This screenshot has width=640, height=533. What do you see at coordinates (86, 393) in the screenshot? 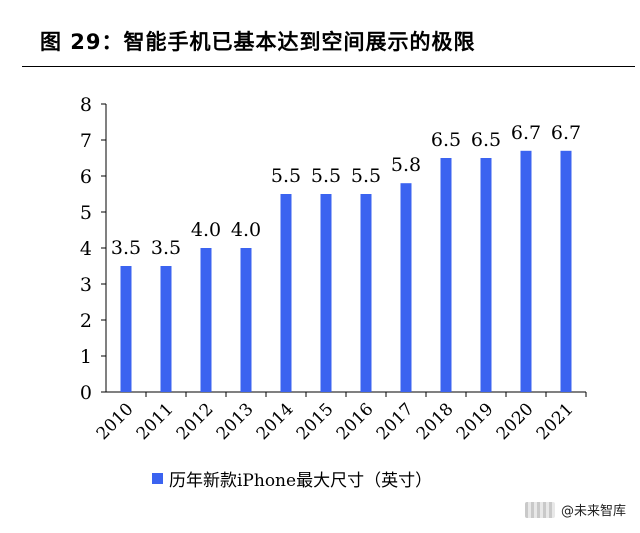
I see `y-tick-label: 0` at bounding box center [86, 393].